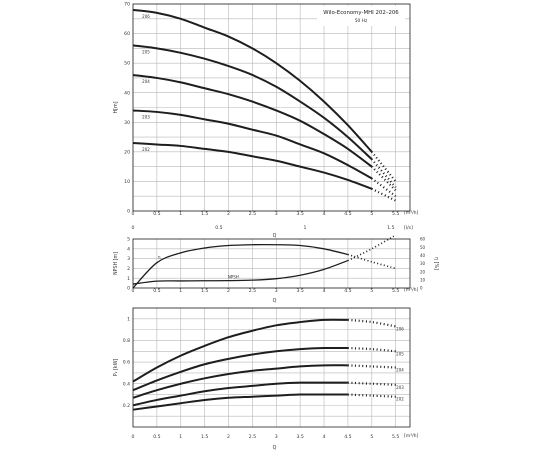  What do you see at coordinates (128, 269) in the screenshot?
I see `y-tick-label: 2` at bounding box center [128, 269].